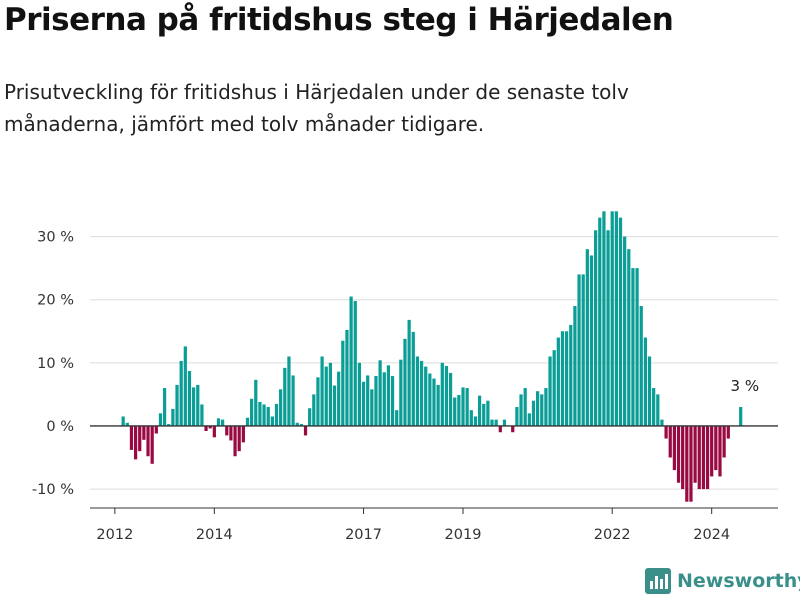  I want to click on x-tick-label: 2019, so click(463, 535).